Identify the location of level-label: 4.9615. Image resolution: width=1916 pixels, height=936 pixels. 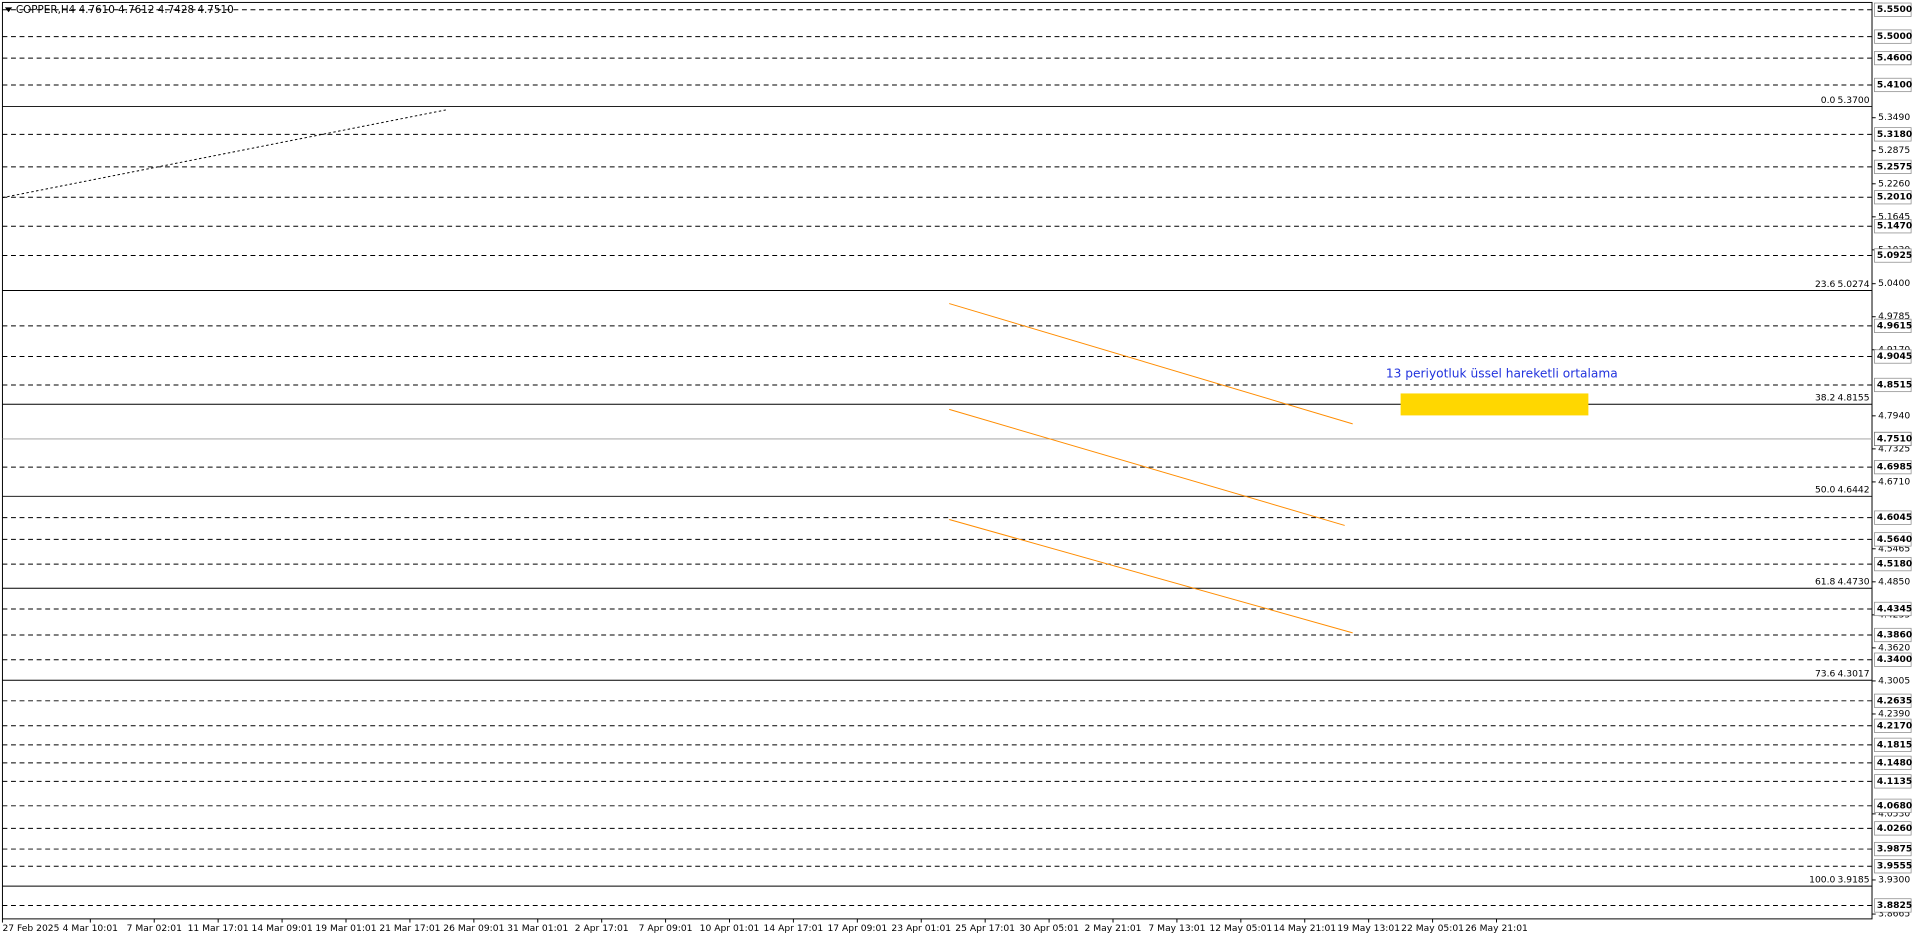
(1894, 325).